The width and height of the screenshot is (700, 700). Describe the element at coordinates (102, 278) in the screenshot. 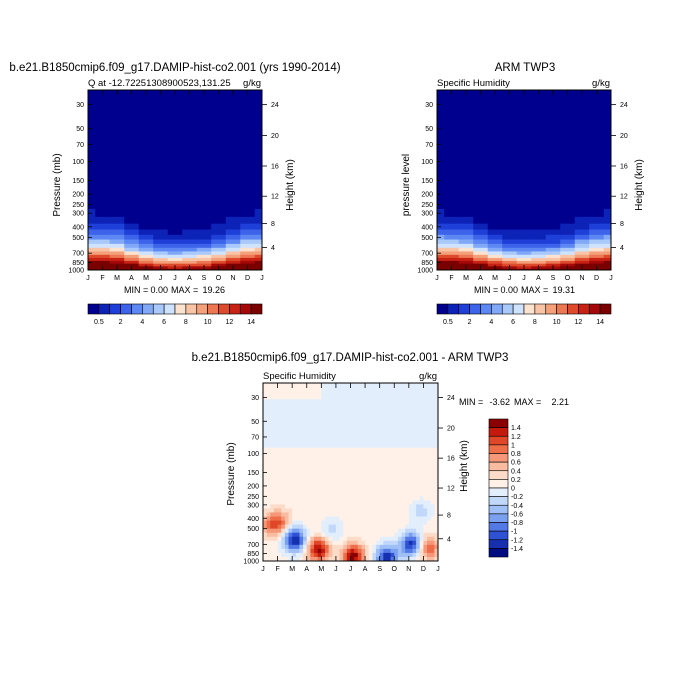

I see `x-tick-label: F` at that location.